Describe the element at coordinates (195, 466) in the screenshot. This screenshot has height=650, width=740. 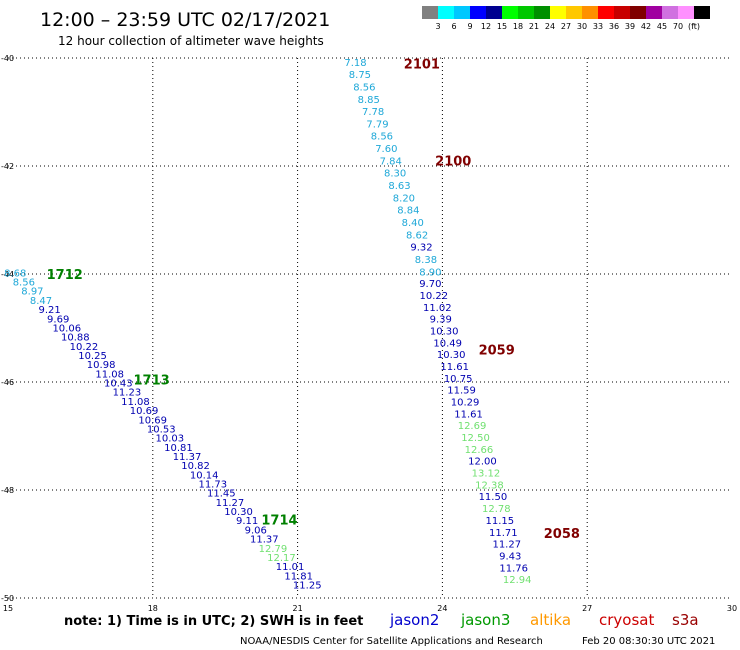
I see `swh-value: 10.82` at that location.